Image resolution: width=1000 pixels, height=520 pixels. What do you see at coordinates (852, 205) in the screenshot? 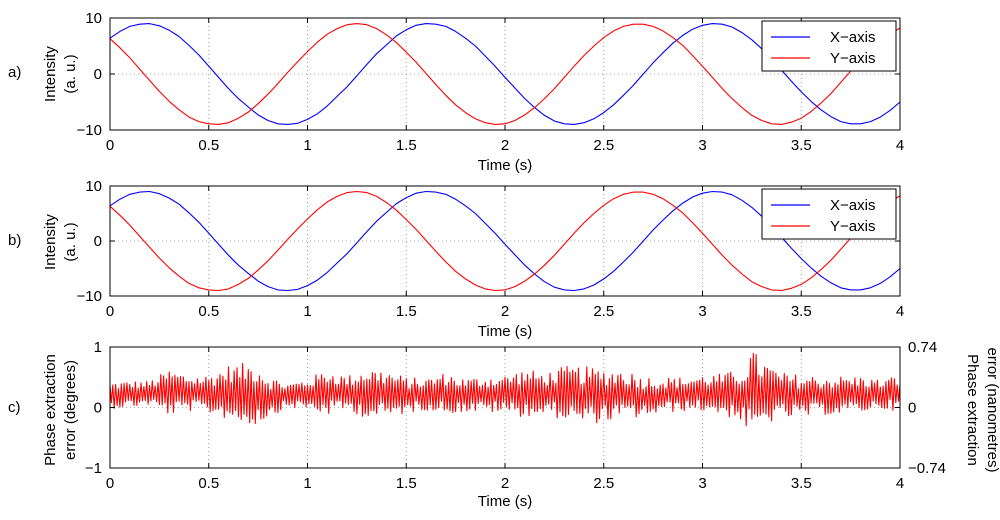
I see `panel-b-legend-label-x: X−axis` at bounding box center [852, 205].